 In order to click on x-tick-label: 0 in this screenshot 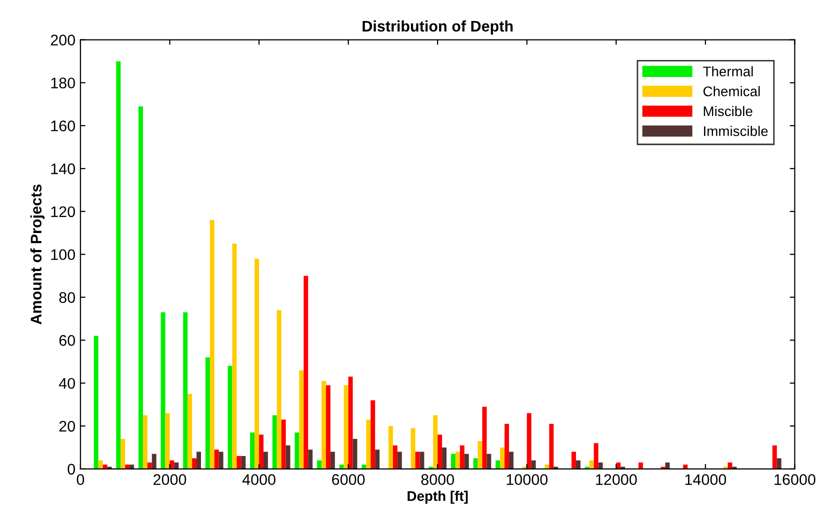, I will do `click(80, 479)`.